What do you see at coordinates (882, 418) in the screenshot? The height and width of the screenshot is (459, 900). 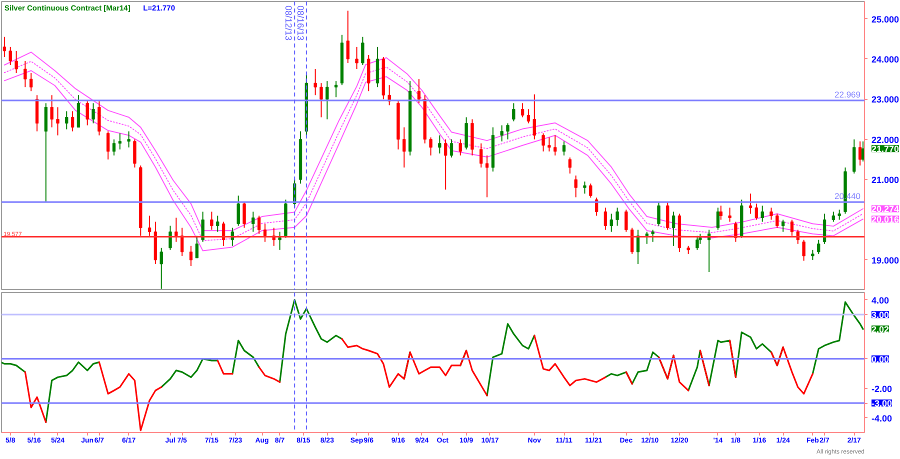 I see `y-tick-label: -4.00` at bounding box center [882, 418].